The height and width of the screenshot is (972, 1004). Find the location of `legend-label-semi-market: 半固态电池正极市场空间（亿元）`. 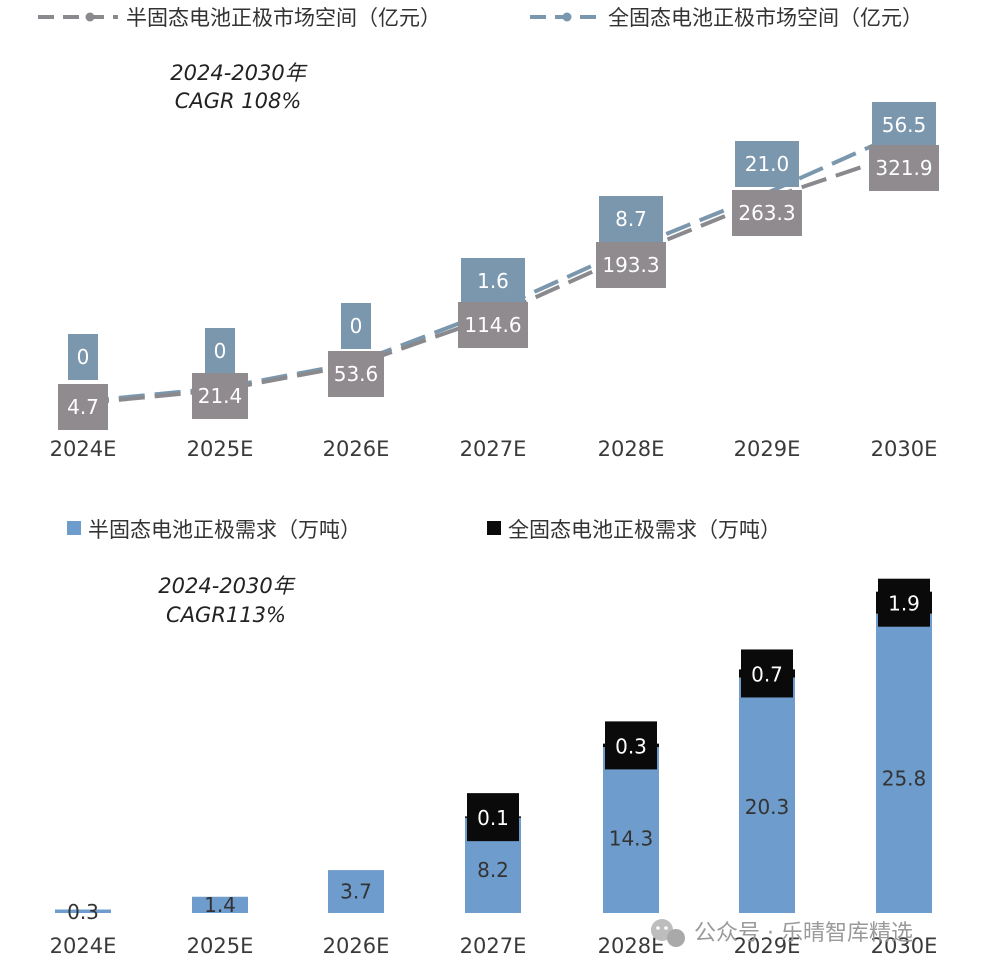

legend-label-semi-market: 半固态电池正极市场空间（亿元） is located at coordinates (283, 18).